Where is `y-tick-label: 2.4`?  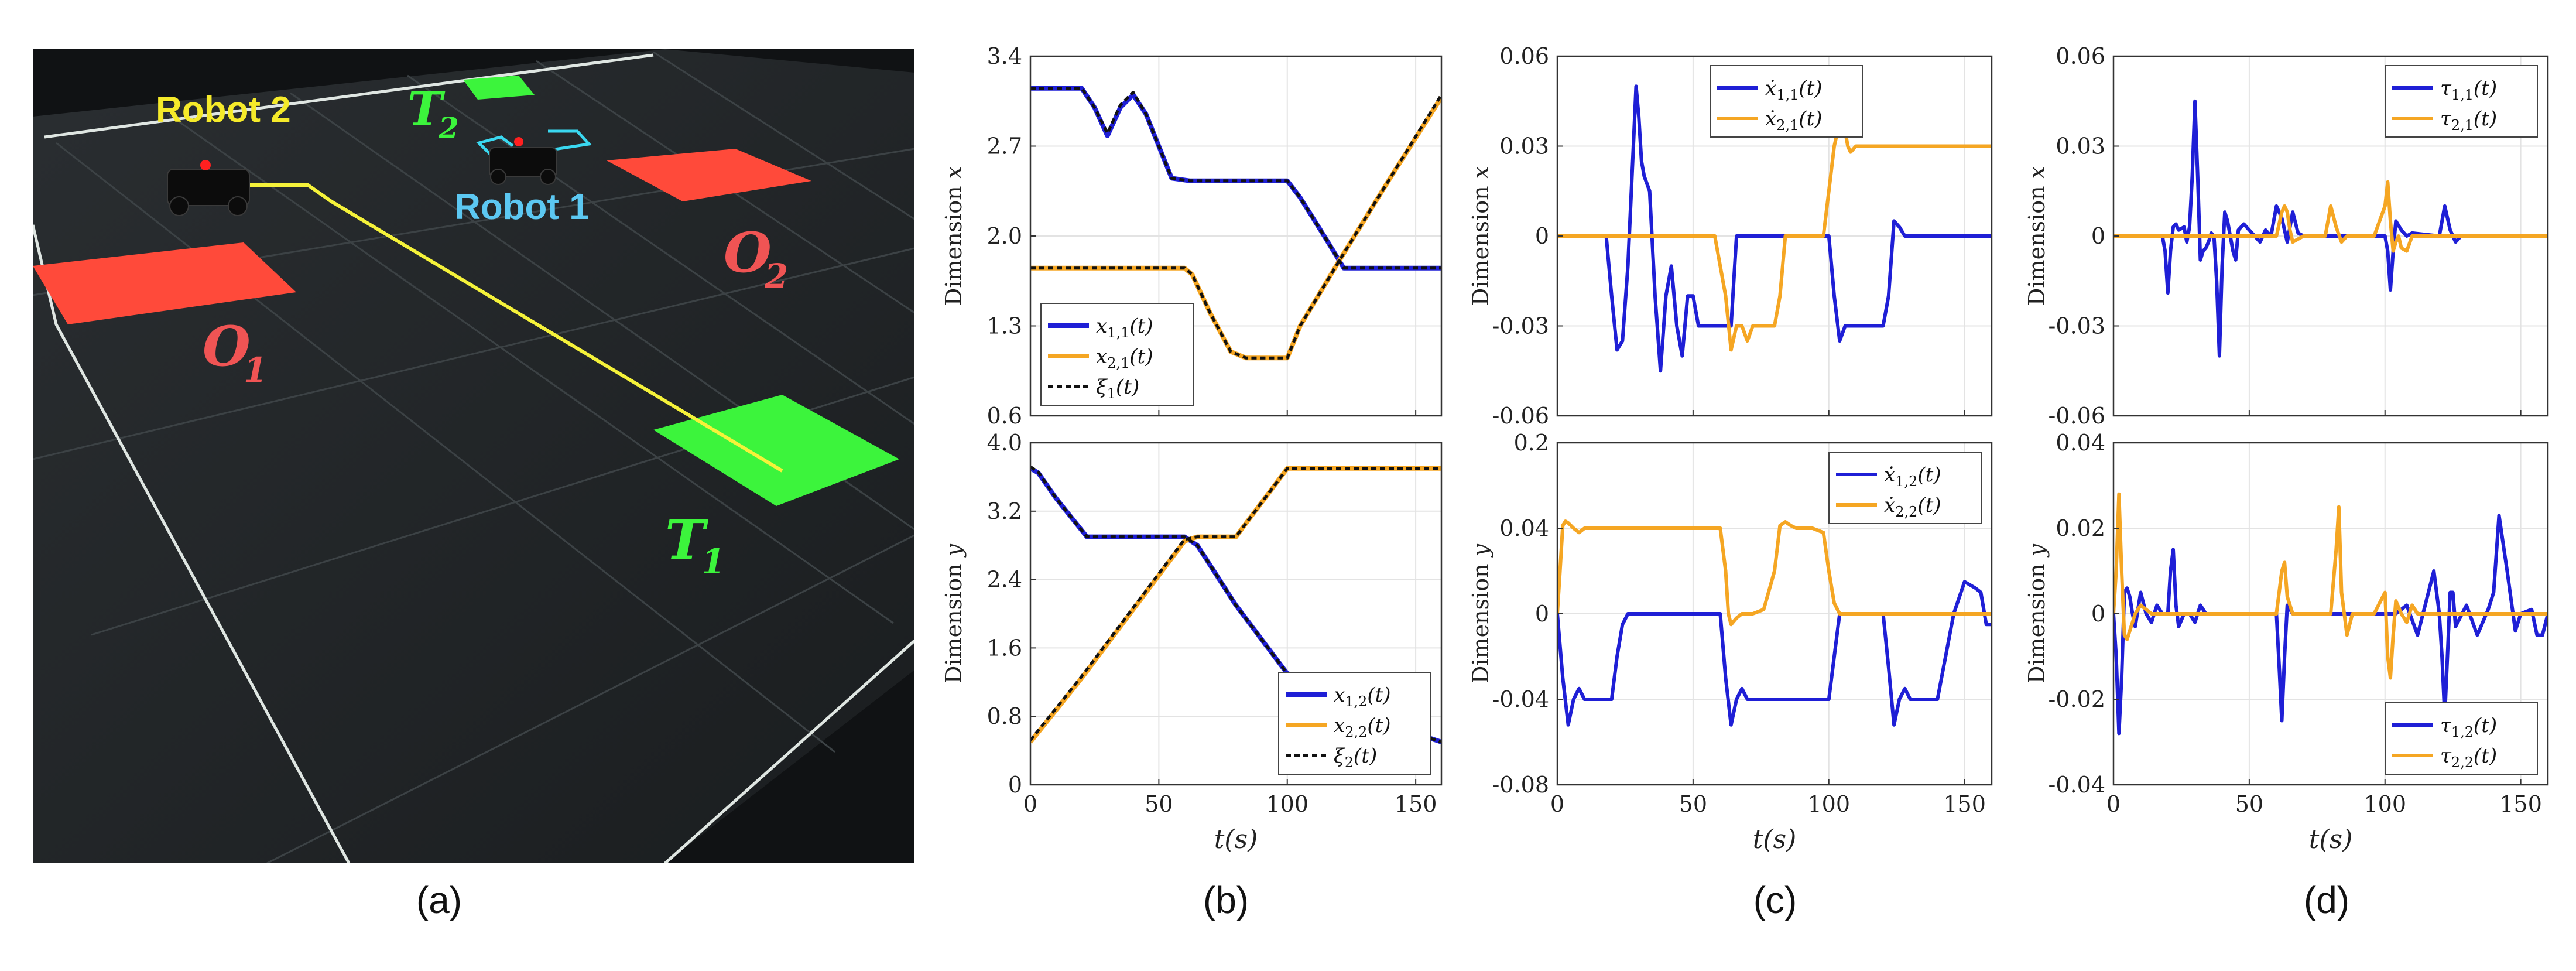 y-tick-label: 2.4 is located at coordinates (1004, 580).